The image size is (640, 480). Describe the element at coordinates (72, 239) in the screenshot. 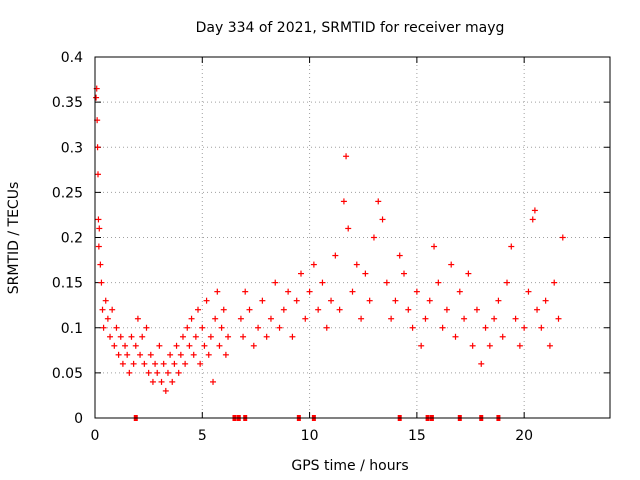

I see `y-tick-label: 0.2` at that location.